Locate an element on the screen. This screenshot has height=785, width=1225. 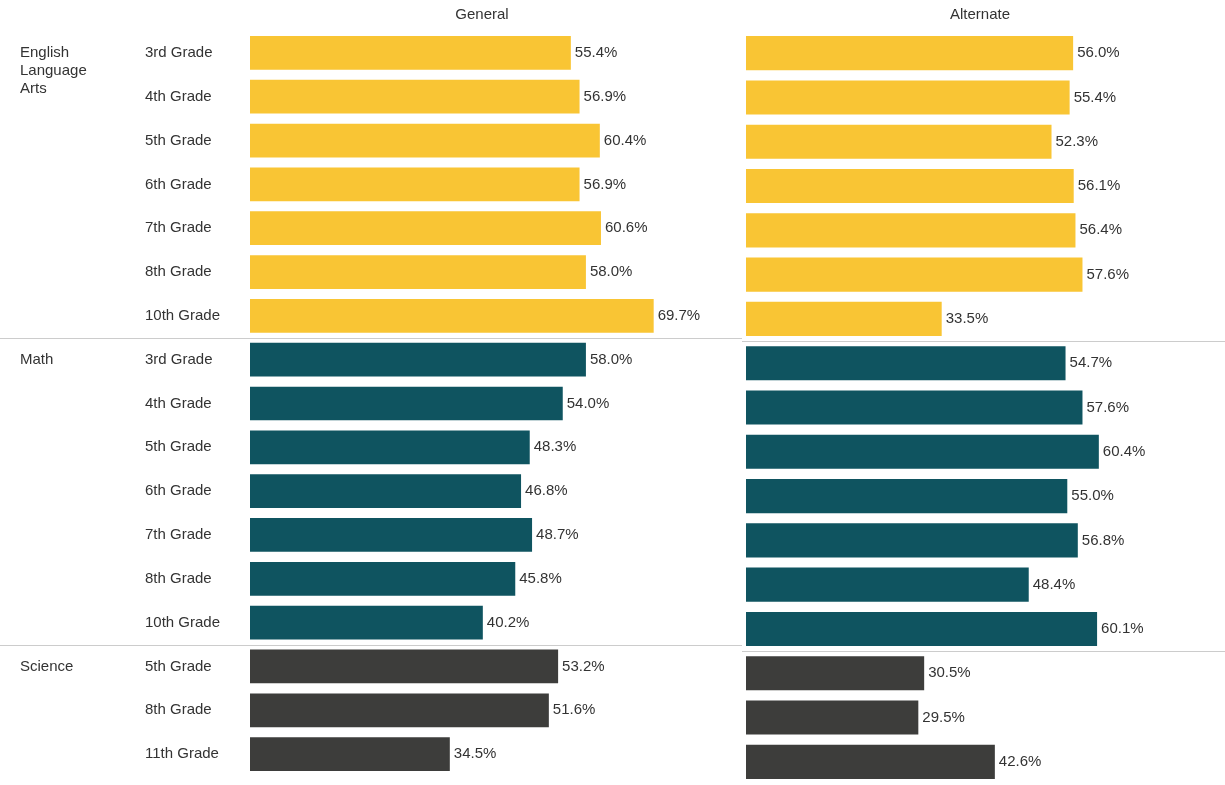
data-label: 53.2% is located at coordinates (583, 665).